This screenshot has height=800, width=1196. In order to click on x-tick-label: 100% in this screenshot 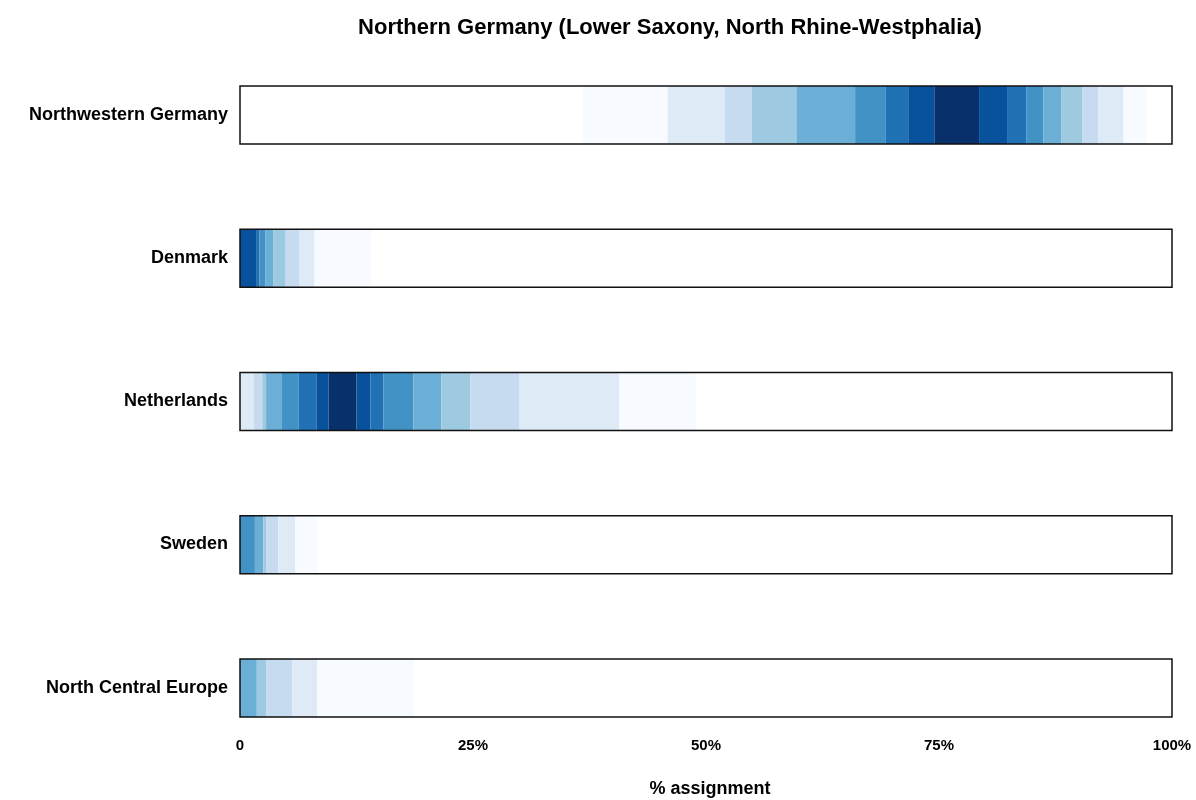, I will do `click(1172, 744)`.